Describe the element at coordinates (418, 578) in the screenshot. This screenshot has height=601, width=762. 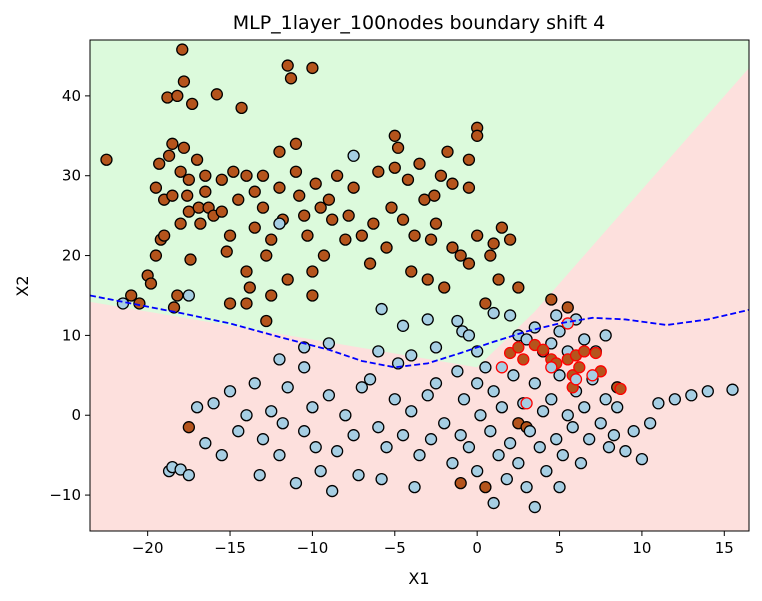
I see `x-axis-label: X1` at that location.